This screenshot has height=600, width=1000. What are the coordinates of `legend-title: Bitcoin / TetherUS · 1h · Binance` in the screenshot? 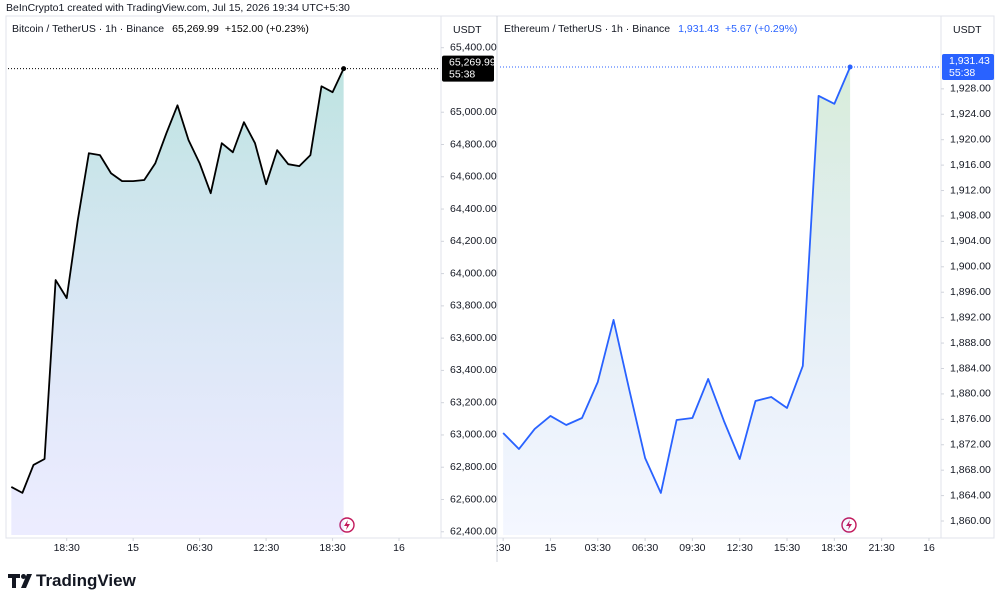 It's located at (88, 29).